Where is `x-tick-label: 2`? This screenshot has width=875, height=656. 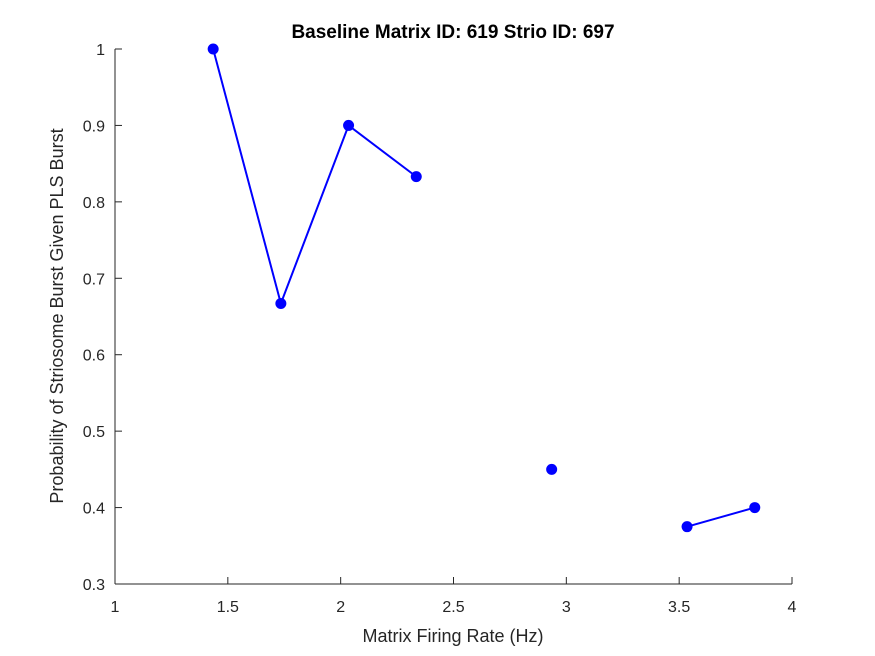
x-tick-label: 2 is located at coordinates (340, 607).